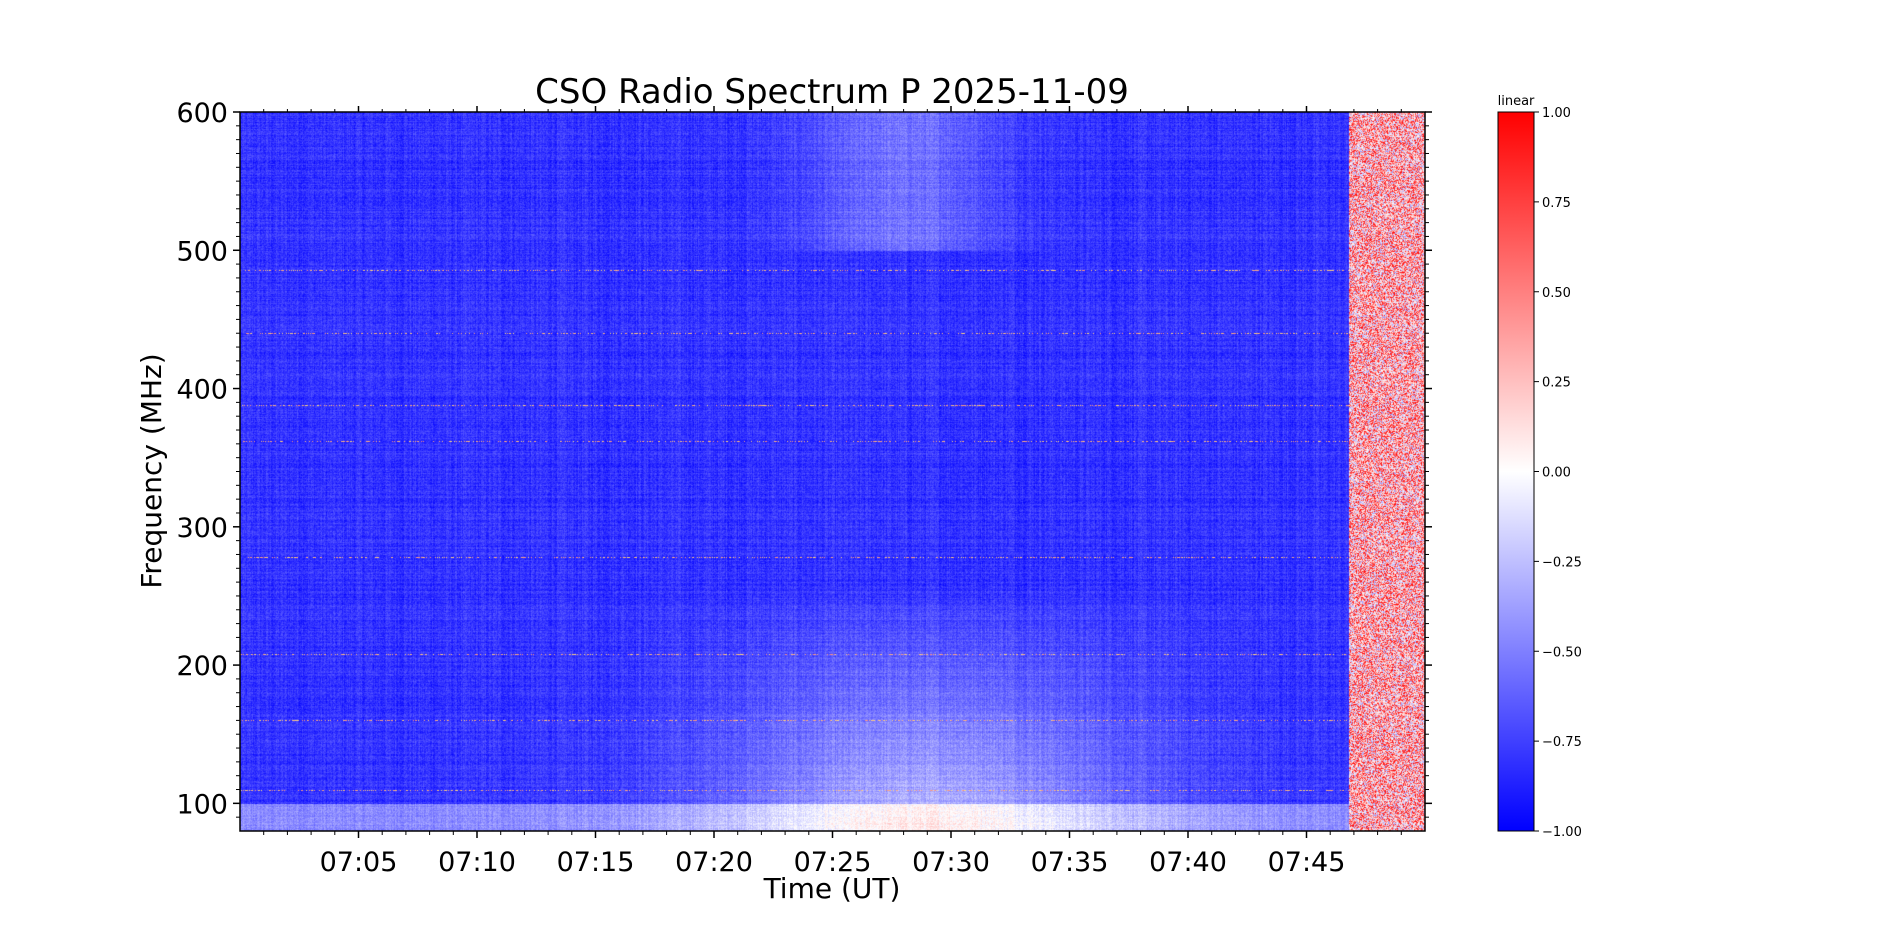 This screenshot has width=1898, height=927. What do you see at coordinates (202, 666) in the screenshot?
I see `y-tick-label: 200` at bounding box center [202, 666].